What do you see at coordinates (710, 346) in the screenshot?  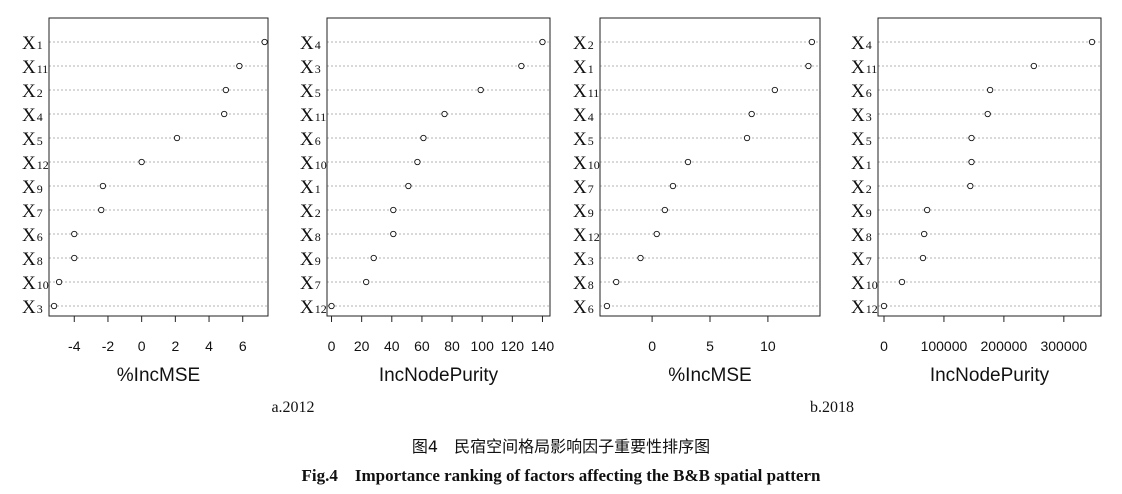 I see `x-tick-label: 5` at bounding box center [710, 346].